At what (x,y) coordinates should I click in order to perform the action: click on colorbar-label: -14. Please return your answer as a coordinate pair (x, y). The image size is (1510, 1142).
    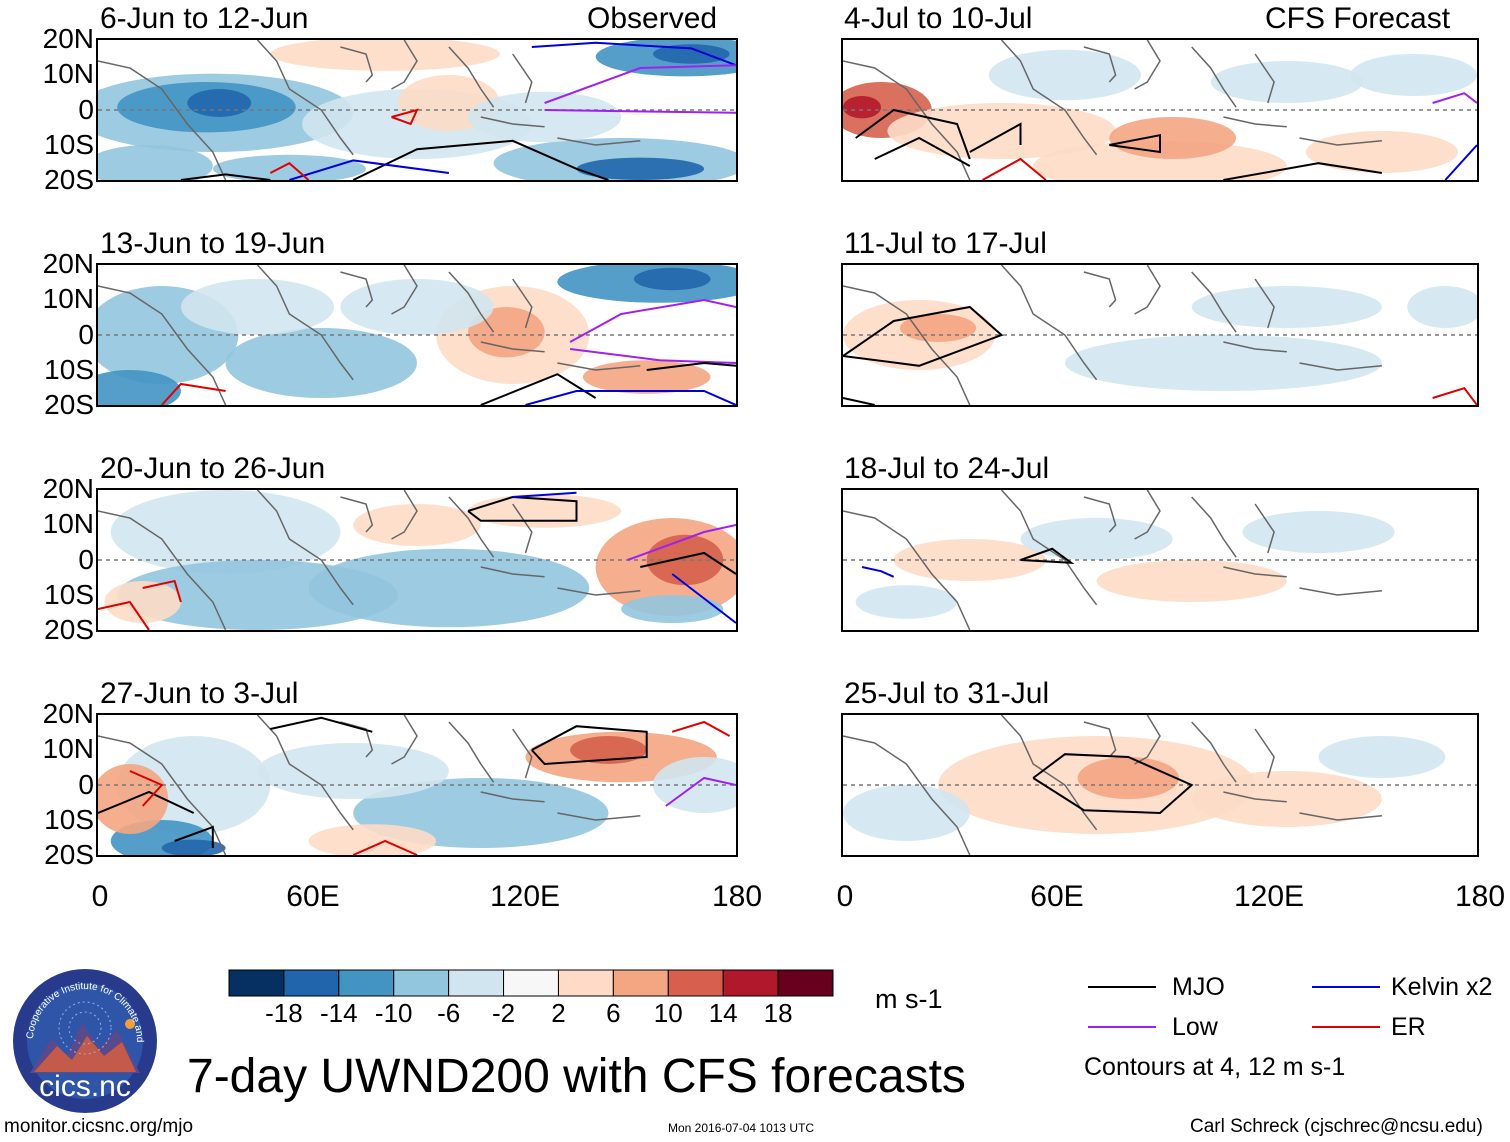
    Looking at the image, I should click on (339, 1013).